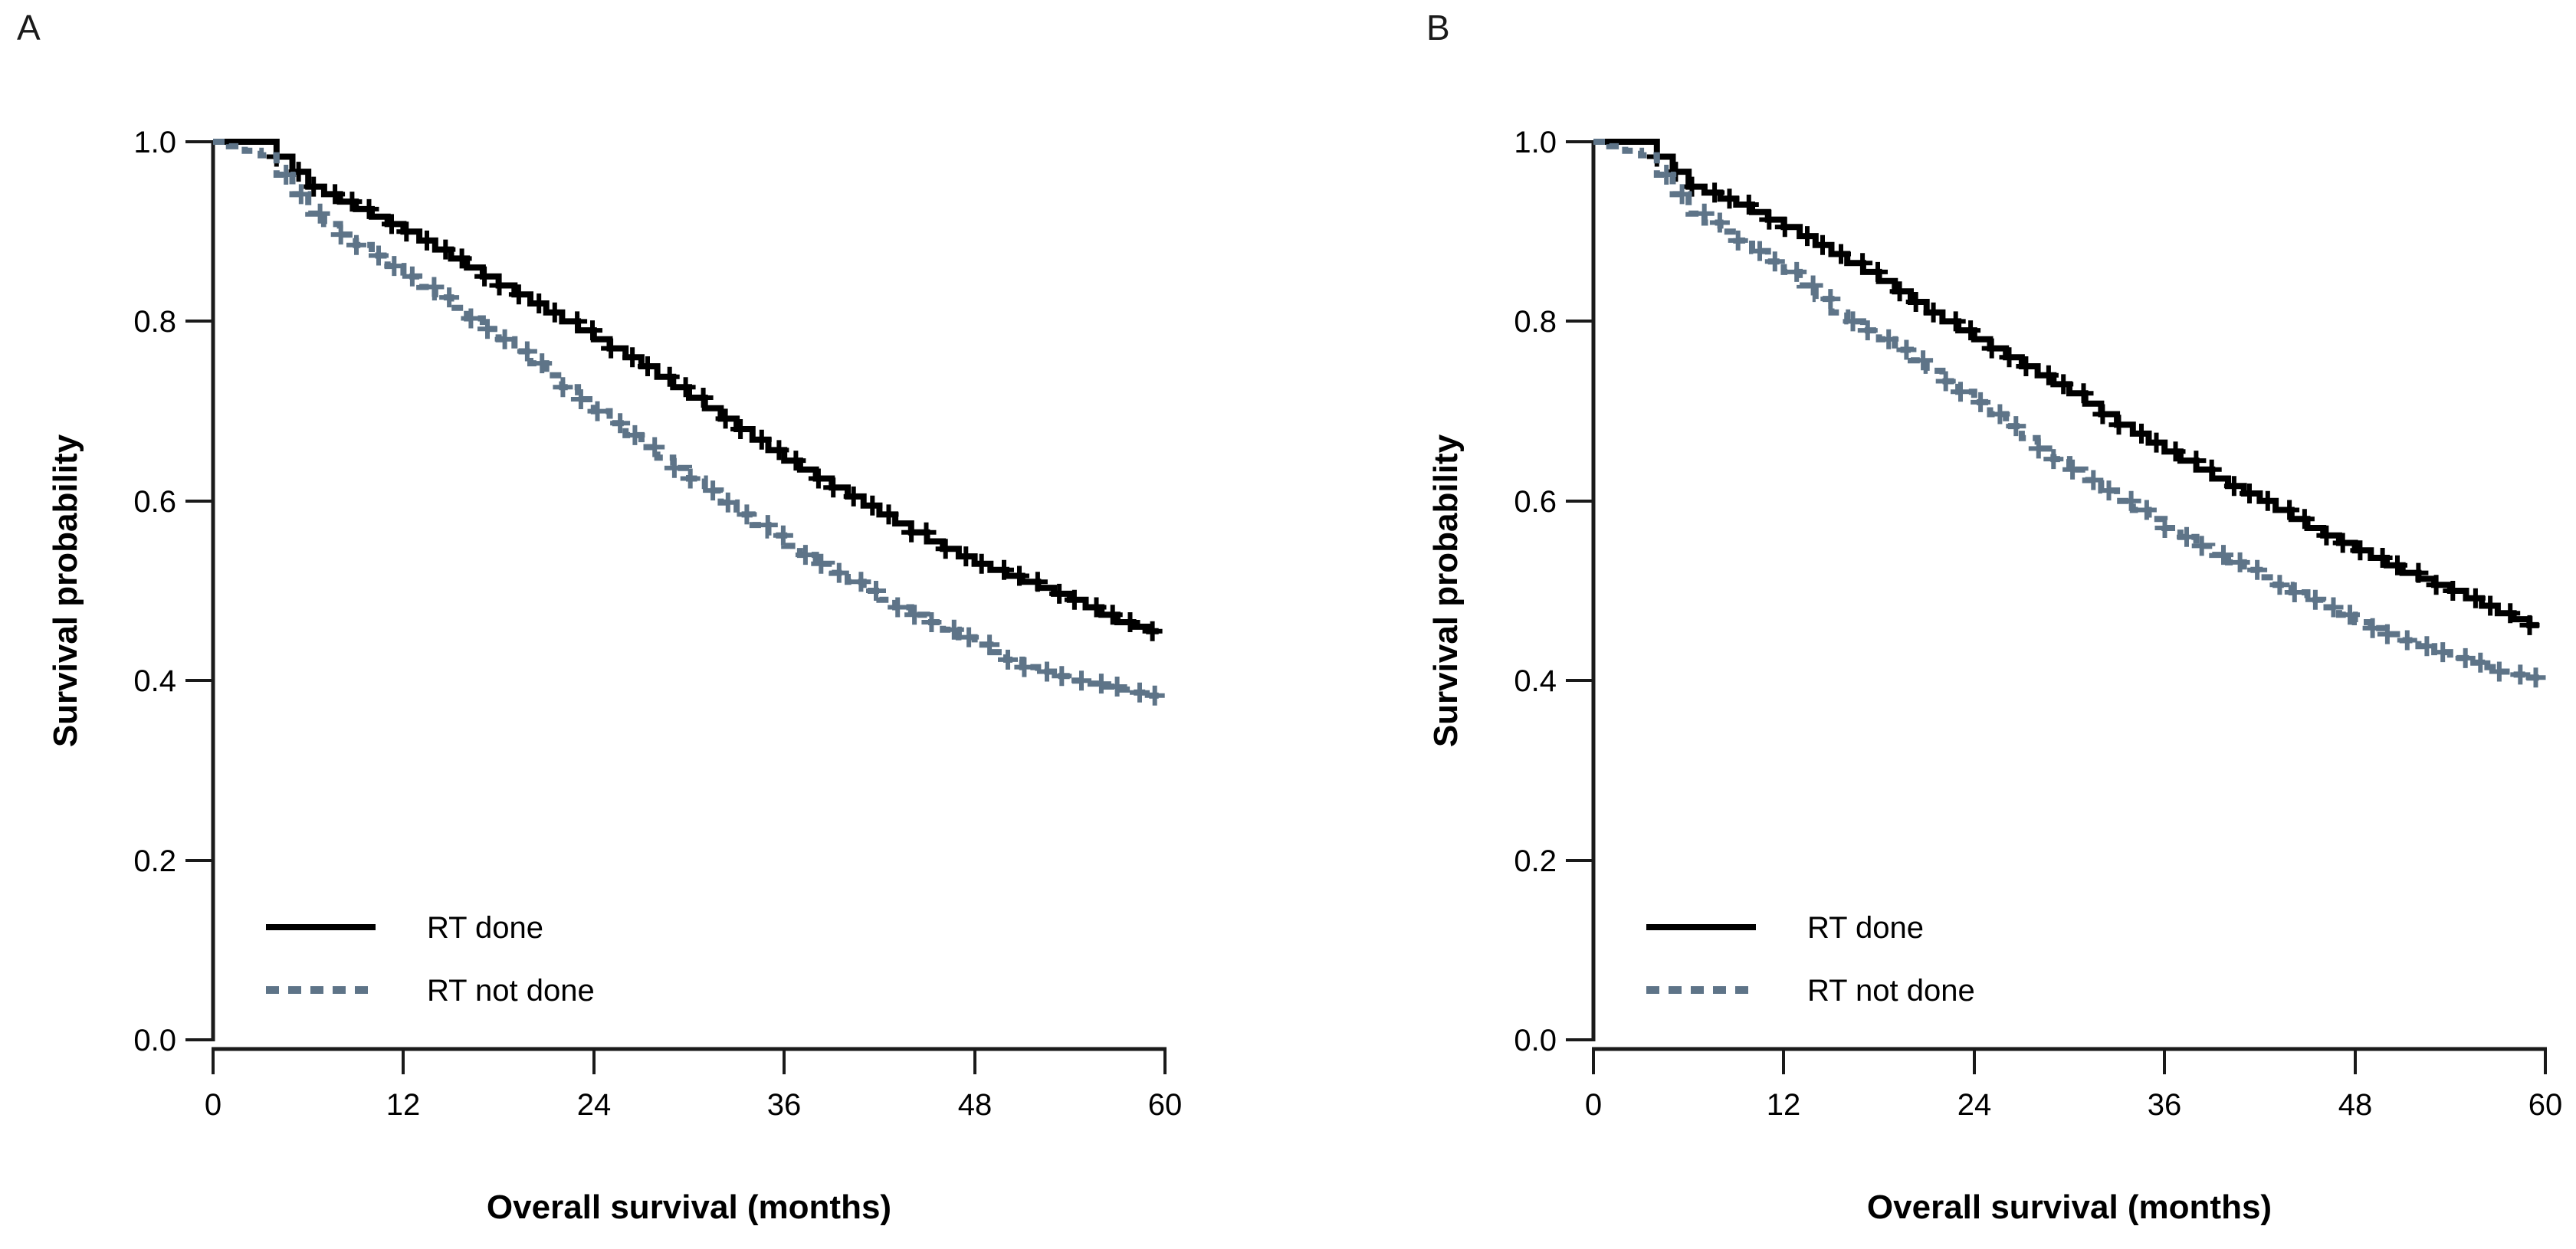 Image resolution: width=2576 pixels, height=1249 pixels. I want to click on panel-label-a: A, so click(29, 28).